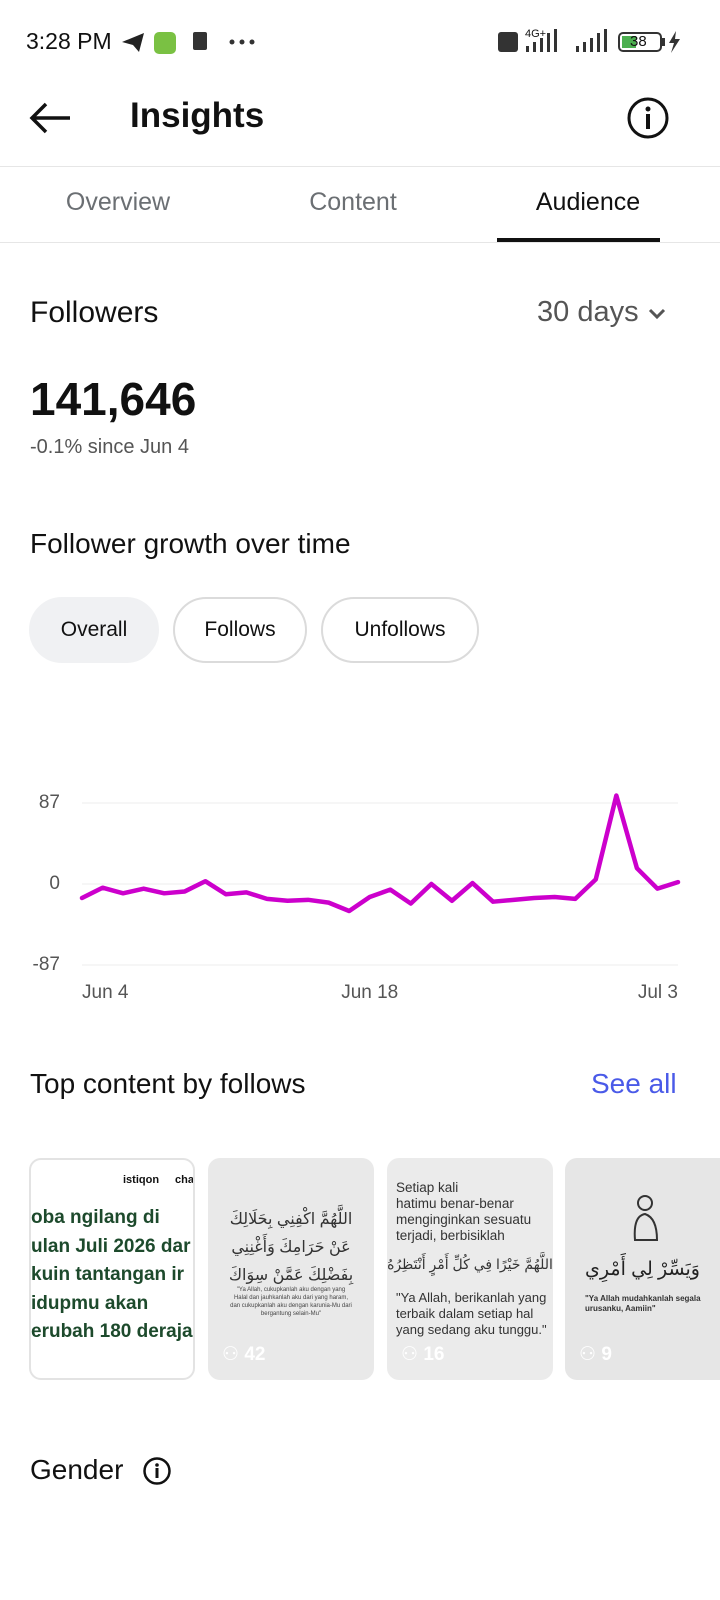  What do you see at coordinates (190, 543) in the screenshot?
I see `growth-title: Follower growth over time` at bounding box center [190, 543].